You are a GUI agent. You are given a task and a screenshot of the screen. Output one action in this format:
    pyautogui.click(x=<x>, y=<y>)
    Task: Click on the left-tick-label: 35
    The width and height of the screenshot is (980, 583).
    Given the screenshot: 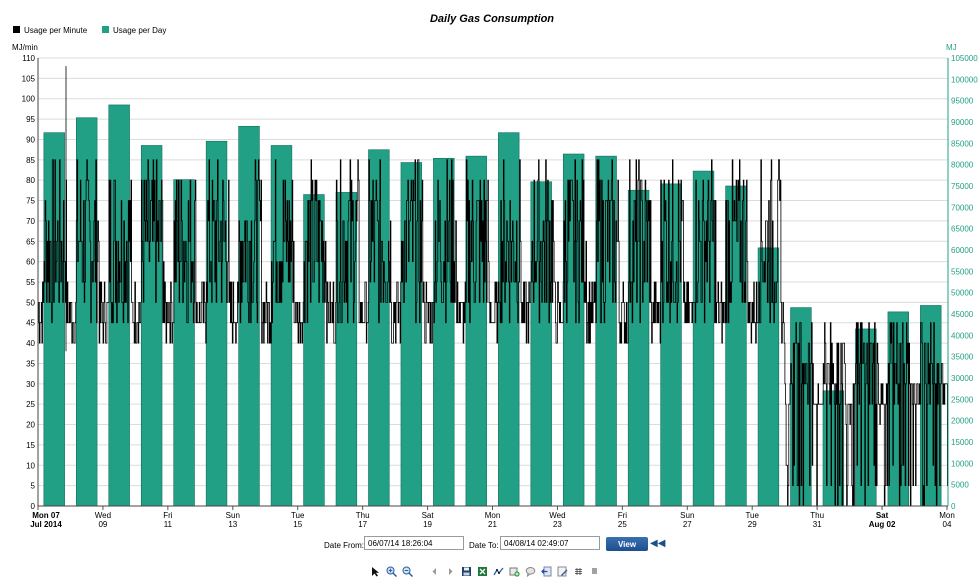 What is the action you would take?
    pyautogui.click(x=30, y=363)
    